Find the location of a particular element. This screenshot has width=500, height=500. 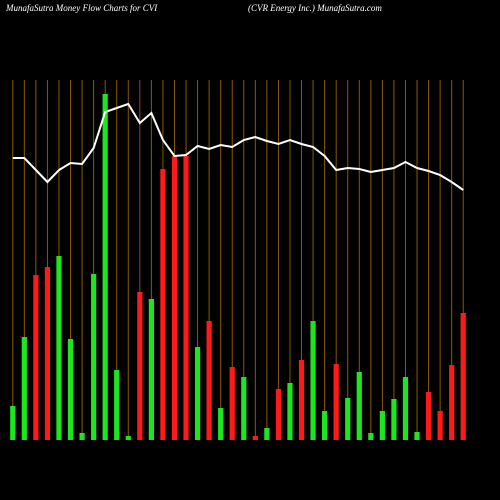

chart-subtitle: (CVR Energy Inc.) MunafaSutra.com is located at coordinates (315, 8).